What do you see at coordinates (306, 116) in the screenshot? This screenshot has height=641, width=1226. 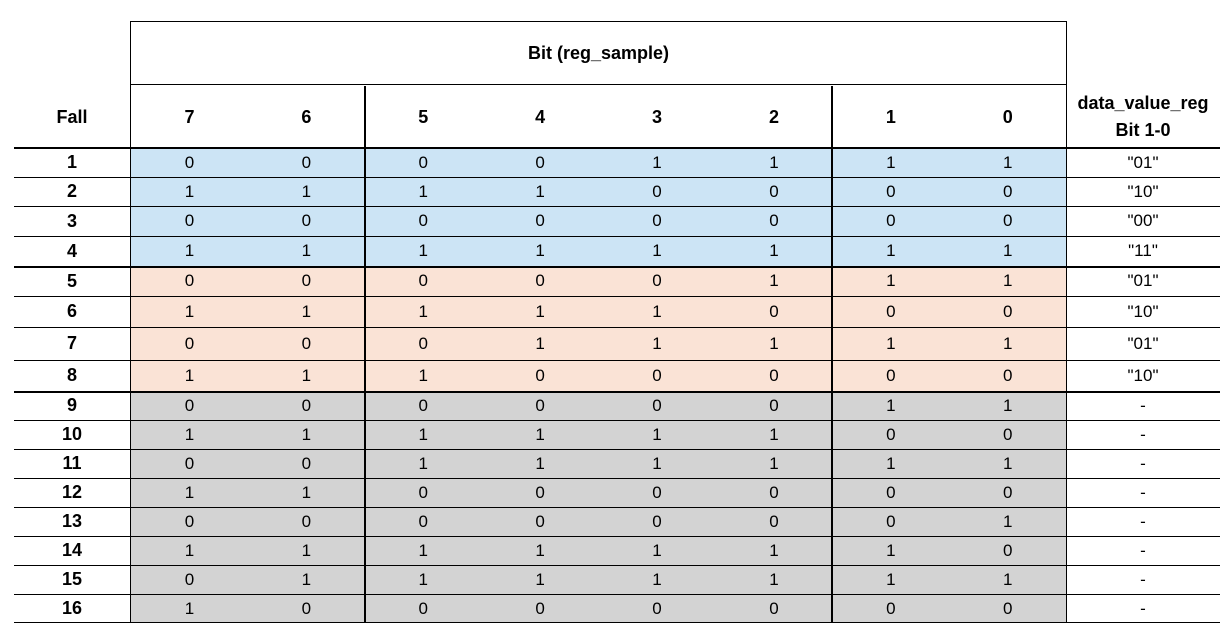 I see `bit-header-6: 6` at bounding box center [306, 116].